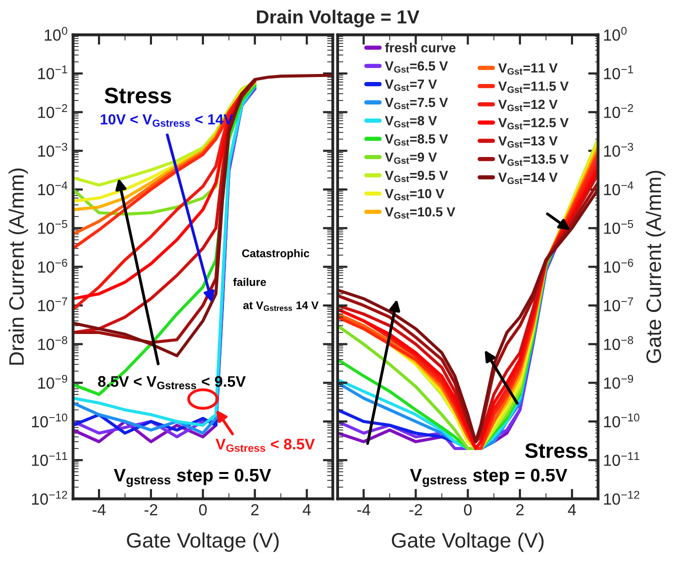 This screenshot has width=689, height=580. What do you see at coordinates (281, 306) in the screenshot?
I see `annotation: at V$_{Gstress}$ 14 V` at bounding box center [281, 306].